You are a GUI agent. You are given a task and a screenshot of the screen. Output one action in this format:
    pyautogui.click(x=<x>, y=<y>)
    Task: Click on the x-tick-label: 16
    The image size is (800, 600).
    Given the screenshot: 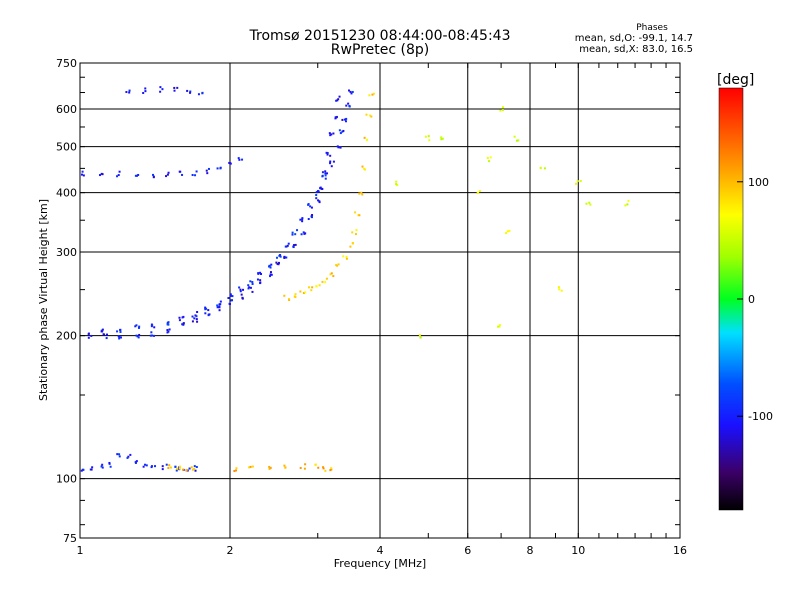 What is the action you would take?
    pyautogui.click(x=680, y=550)
    